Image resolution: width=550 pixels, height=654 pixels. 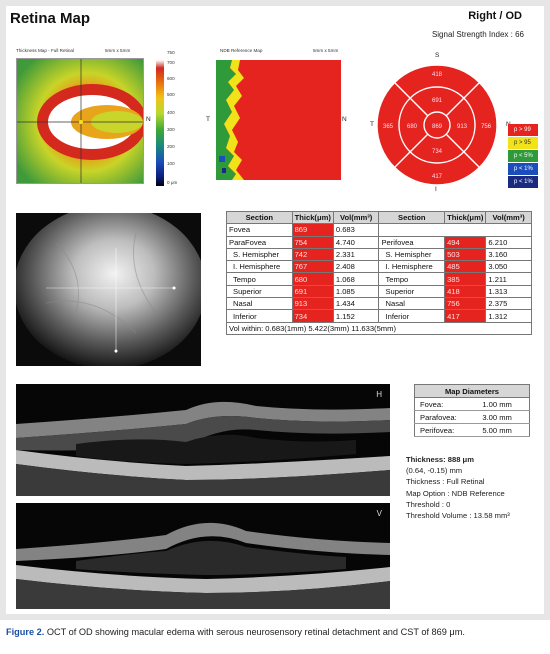 I want to click on thickness-coords: (0.64, -0.15) mm, so click(x=434, y=471).